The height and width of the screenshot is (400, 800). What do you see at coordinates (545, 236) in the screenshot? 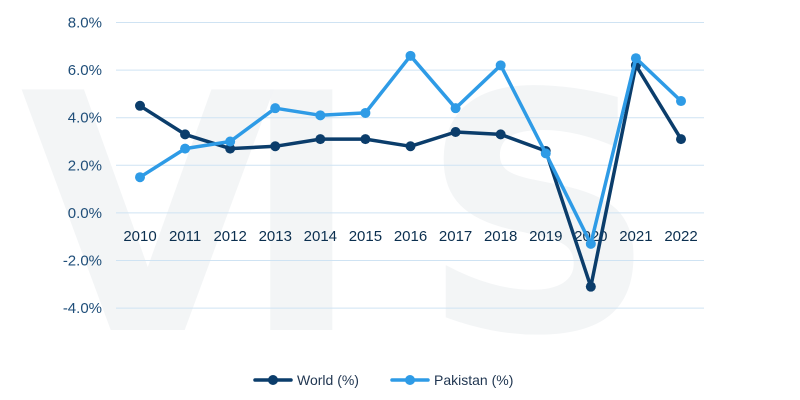
I see `x-tick-label: 2019` at bounding box center [545, 236].